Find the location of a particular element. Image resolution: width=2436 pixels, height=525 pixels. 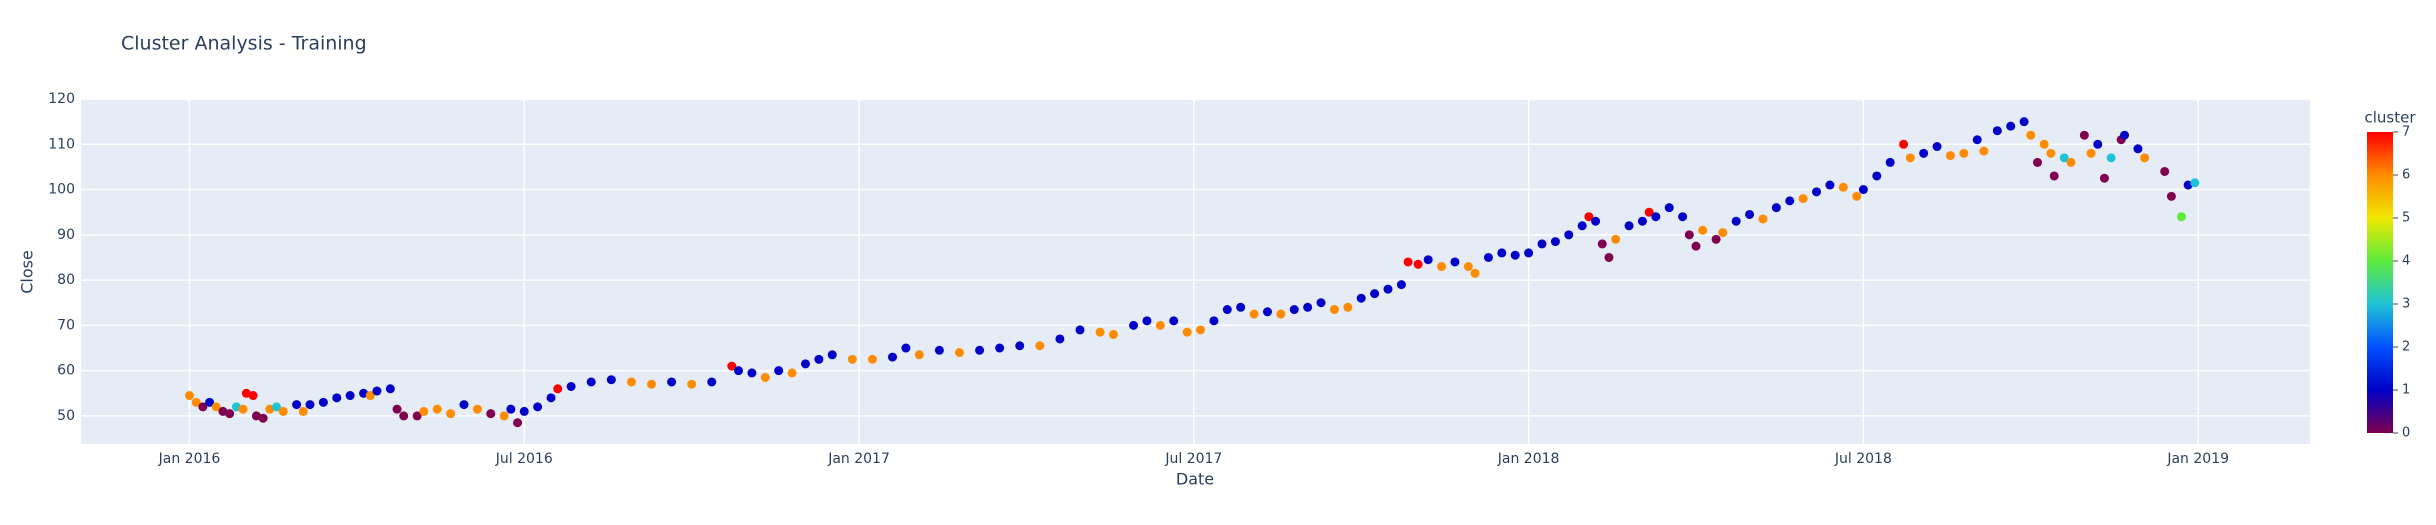

y-tick-label: 70 is located at coordinates (66, 325).